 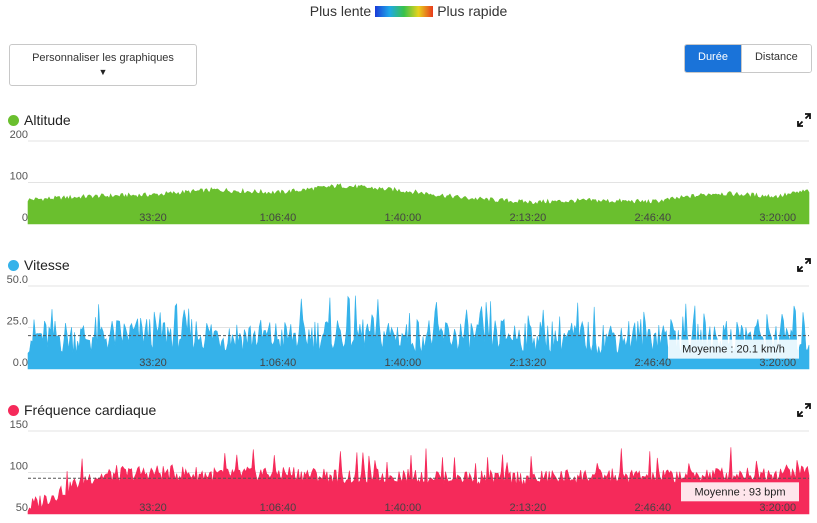 I want to click on y-tick-label: 200, so click(x=19, y=135).